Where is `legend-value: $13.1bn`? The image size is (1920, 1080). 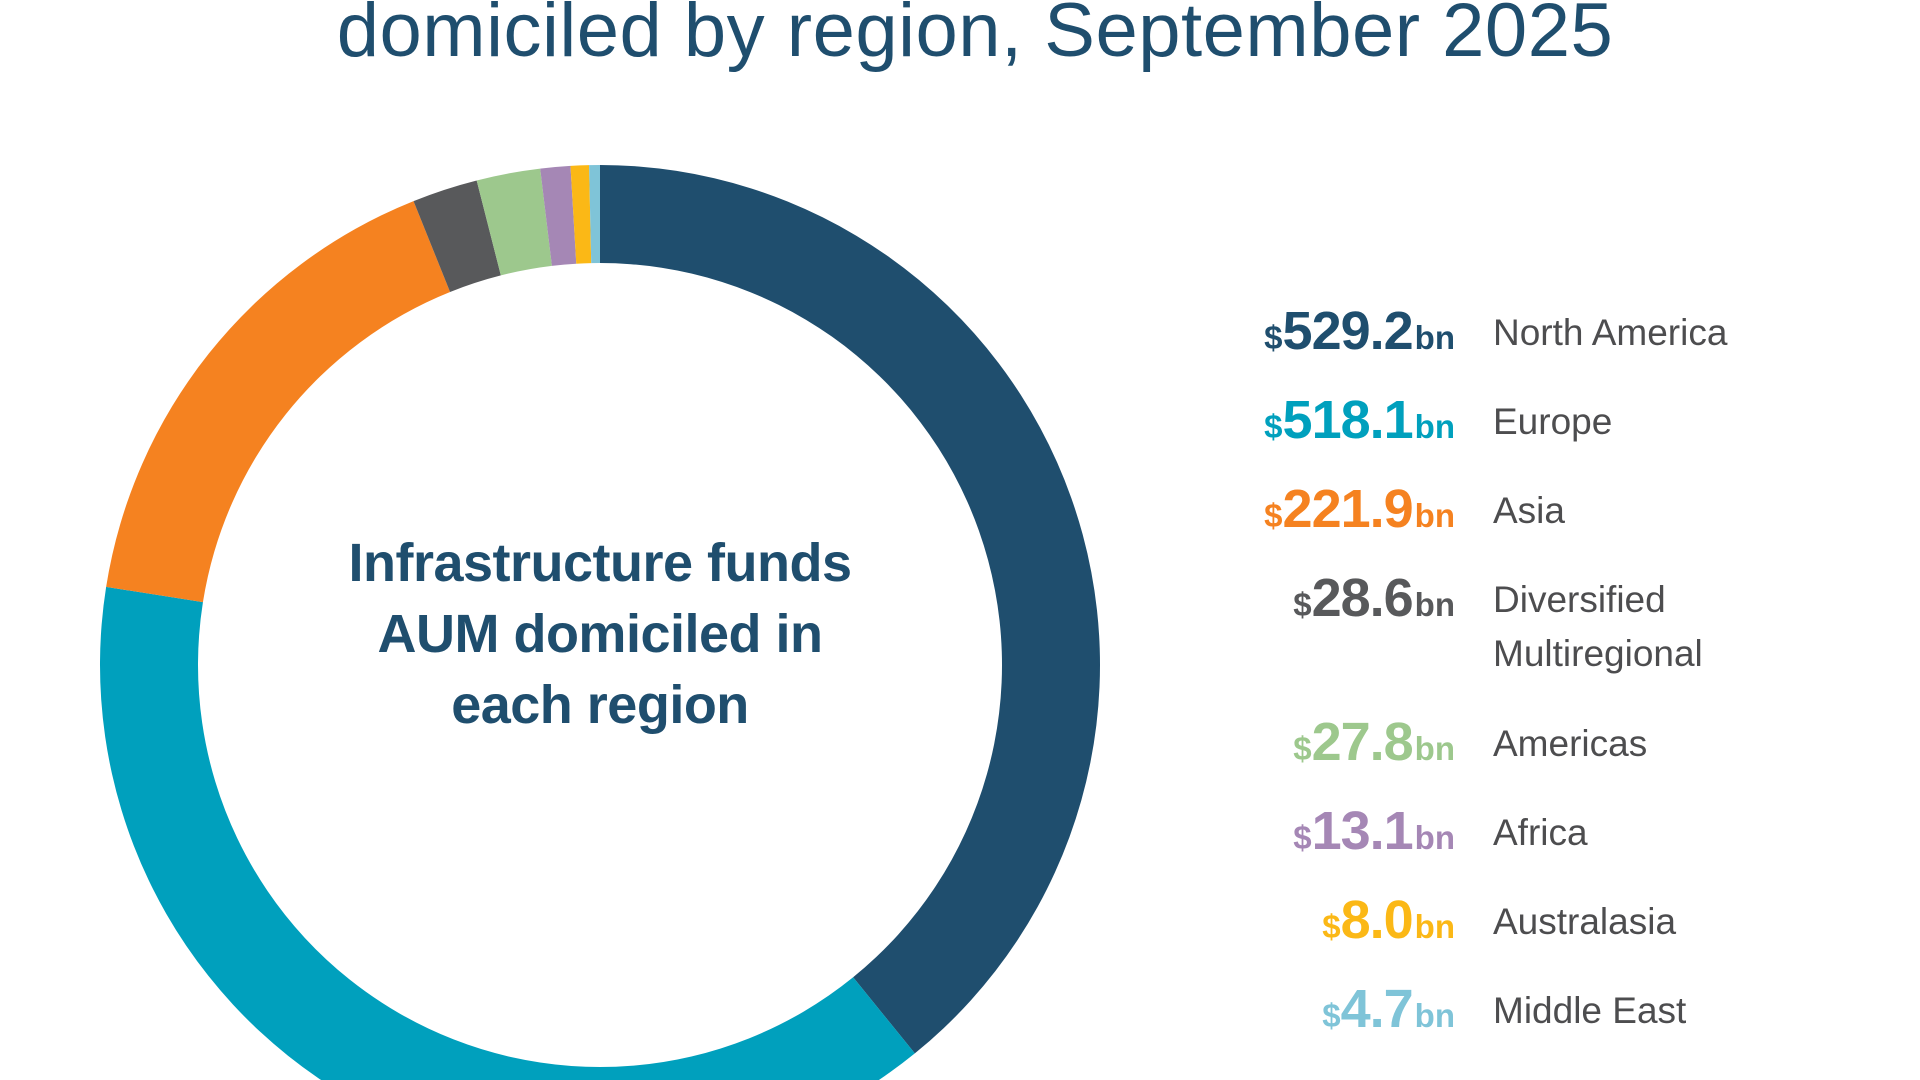 legend-value: $13.1bn is located at coordinates (1302, 838).